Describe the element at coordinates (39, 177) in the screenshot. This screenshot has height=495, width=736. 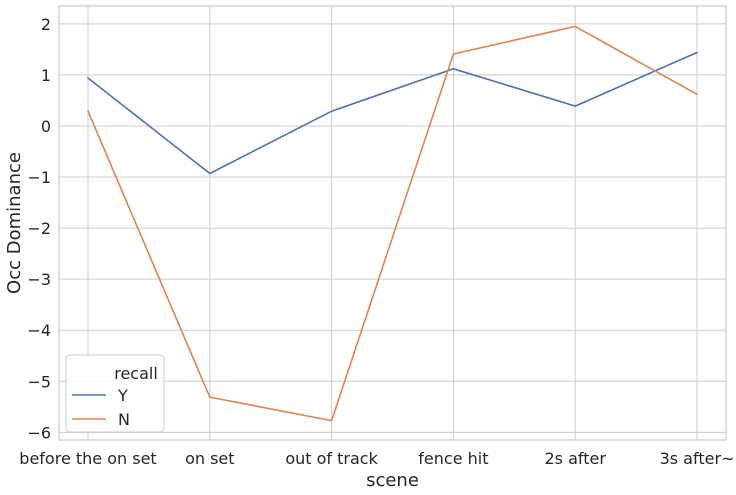
I see `y-tick-label: −1` at that location.